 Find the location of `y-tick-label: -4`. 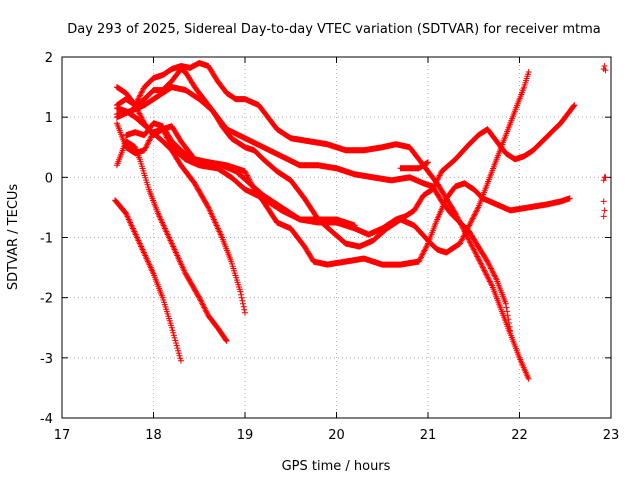

y-tick-label: -4 is located at coordinates (46, 419).